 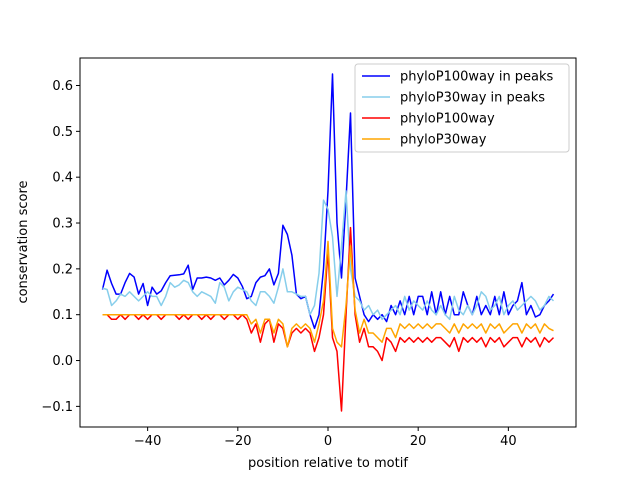 What do you see at coordinates (57, 407) in the screenshot?
I see `y-tick-label: −0.1` at bounding box center [57, 407].